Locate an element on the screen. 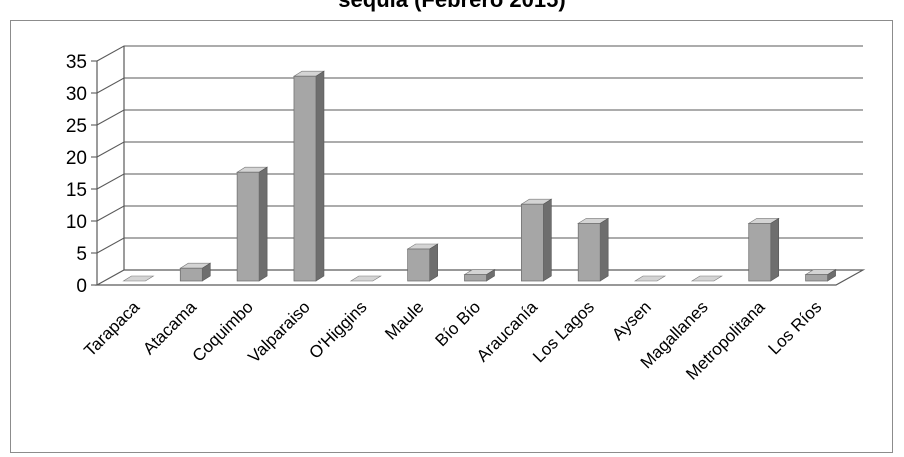  y-tick-label: 30 is located at coordinates (76, 94).